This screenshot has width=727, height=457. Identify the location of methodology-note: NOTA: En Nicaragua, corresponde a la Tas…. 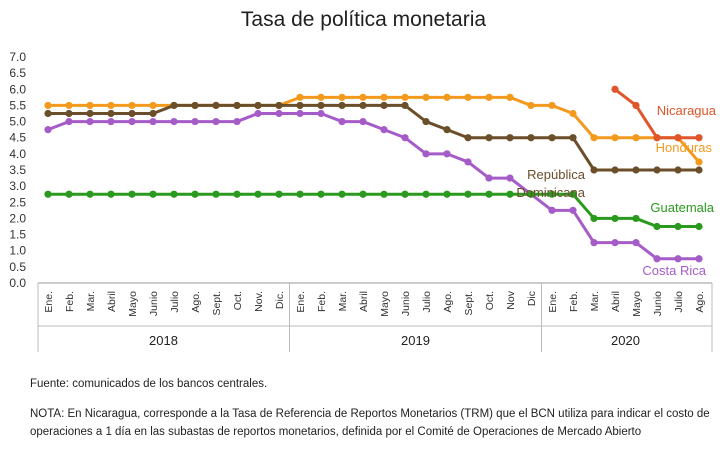
(370, 423).